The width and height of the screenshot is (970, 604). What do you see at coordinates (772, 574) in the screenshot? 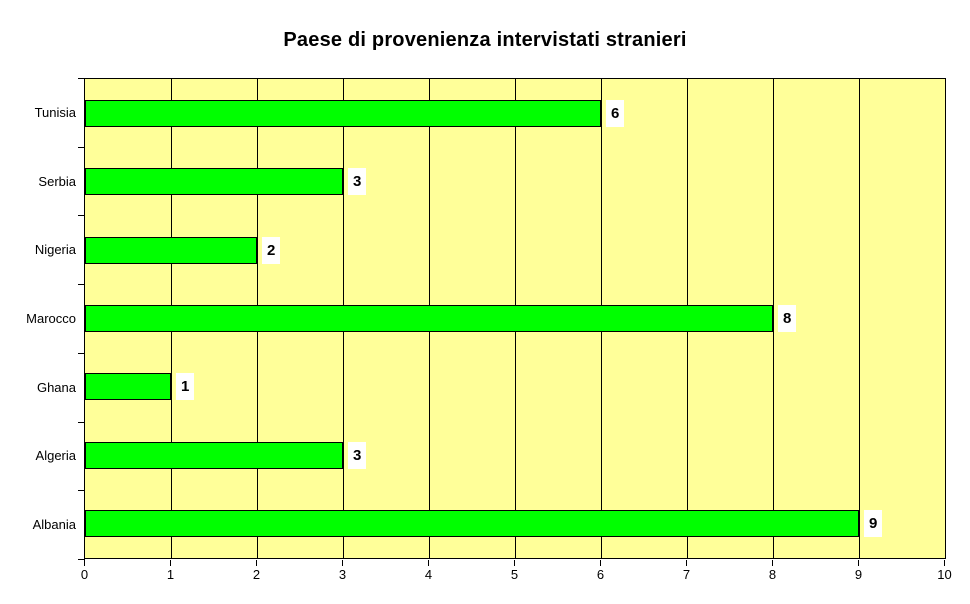
I see `x-axis-tick-label: 8` at bounding box center [772, 574].